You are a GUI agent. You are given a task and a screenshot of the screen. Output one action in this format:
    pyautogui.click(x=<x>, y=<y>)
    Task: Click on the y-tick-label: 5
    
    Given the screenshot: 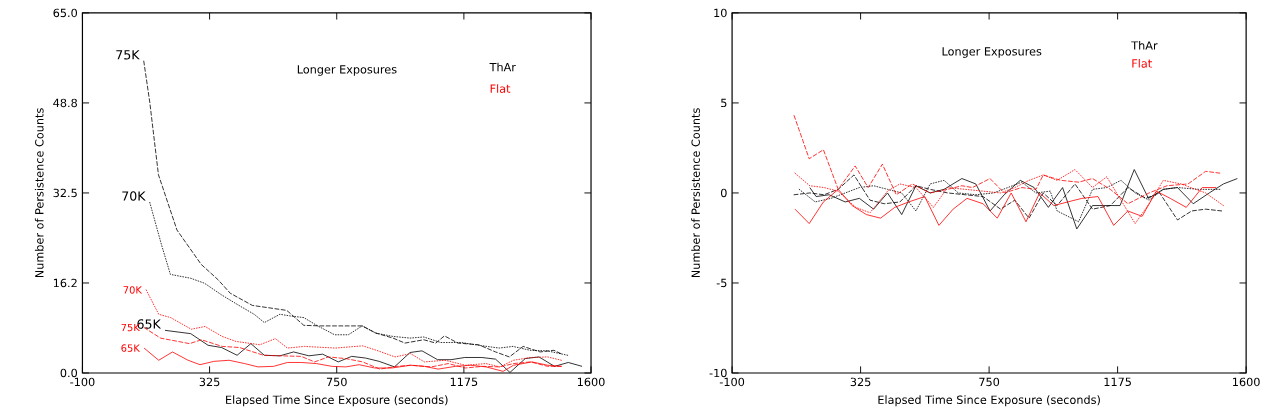 What is the action you would take?
    pyautogui.click(x=724, y=103)
    